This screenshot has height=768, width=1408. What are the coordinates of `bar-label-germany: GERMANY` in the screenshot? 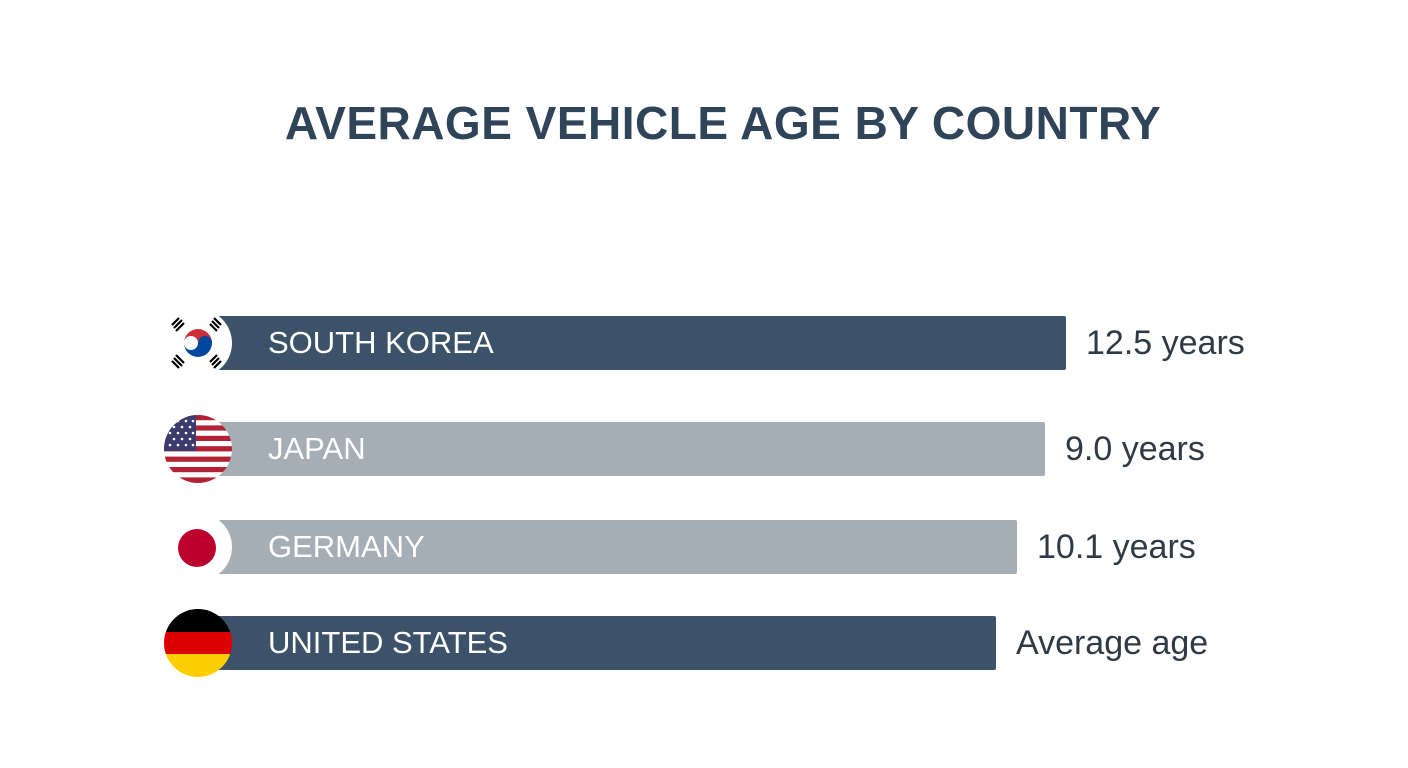 It's located at (346, 546).